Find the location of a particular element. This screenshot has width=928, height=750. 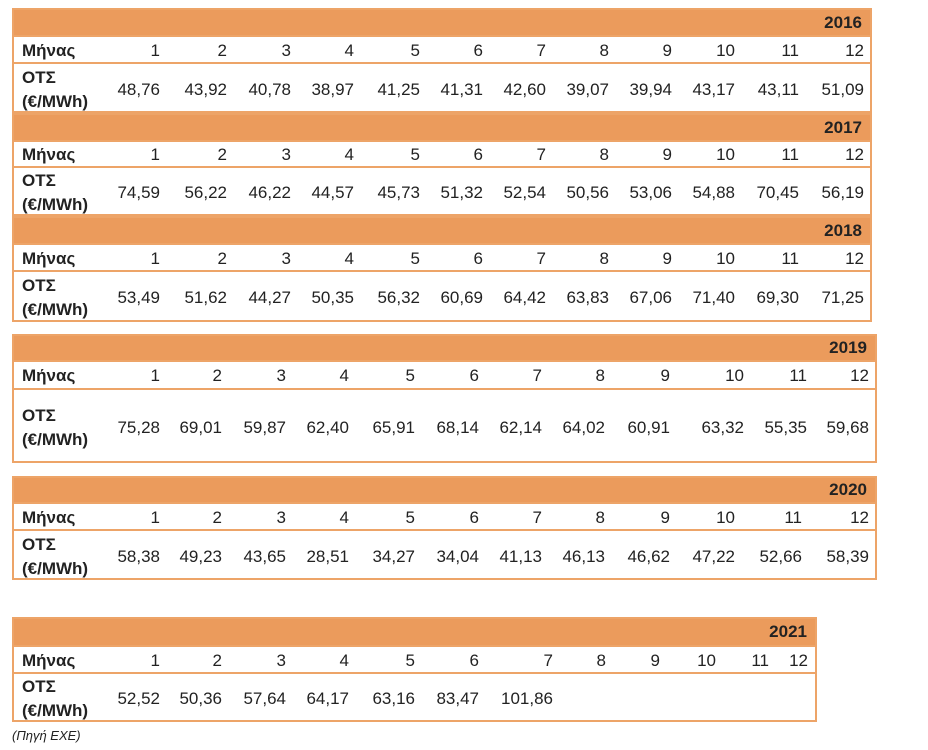

price-value: 56,22 is located at coordinates (205, 192).